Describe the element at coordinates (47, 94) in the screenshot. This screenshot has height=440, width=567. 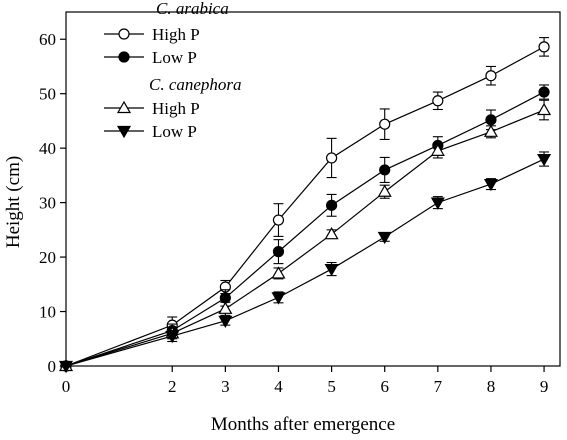
I see `y-tick-label: 50` at that location.